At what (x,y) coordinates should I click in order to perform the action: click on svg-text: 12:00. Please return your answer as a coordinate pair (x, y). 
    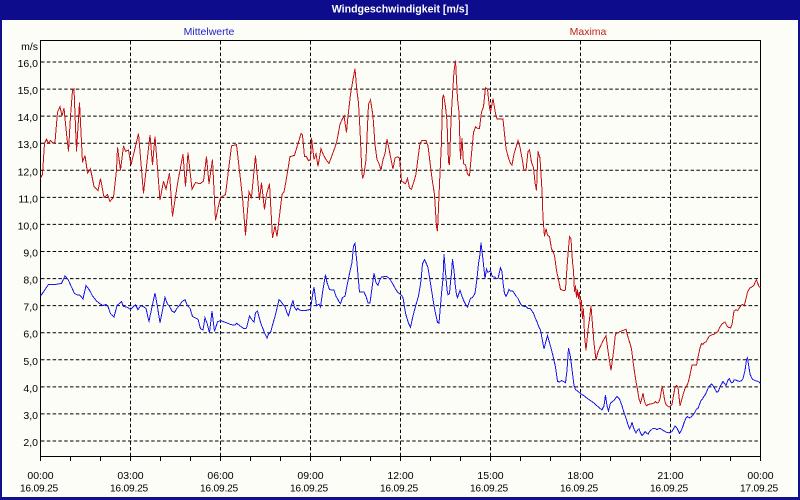
    Looking at the image, I should click on (400, 476).